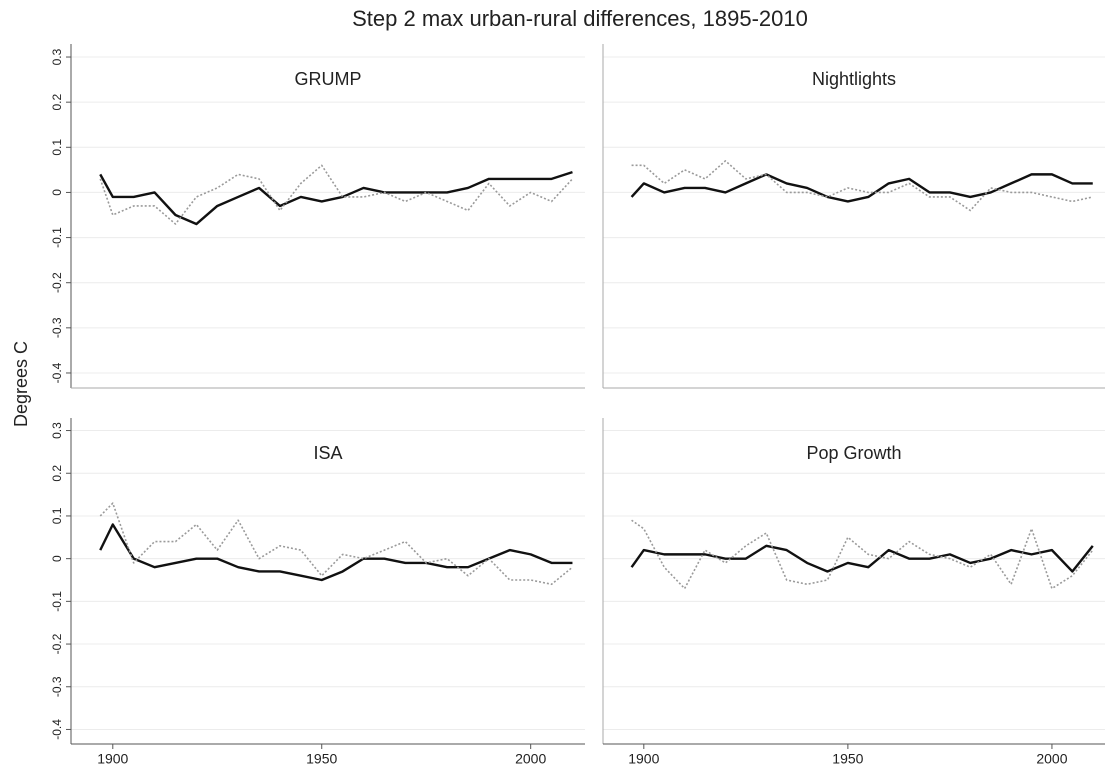 The image size is (1109, 768). I want to click on panel-title: GRUMP, so click(328, 79).